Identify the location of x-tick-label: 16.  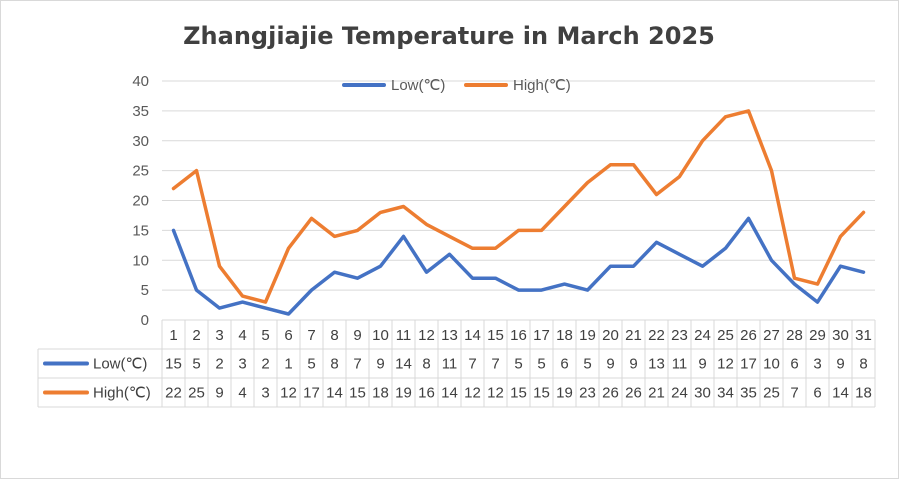
(518, 335).